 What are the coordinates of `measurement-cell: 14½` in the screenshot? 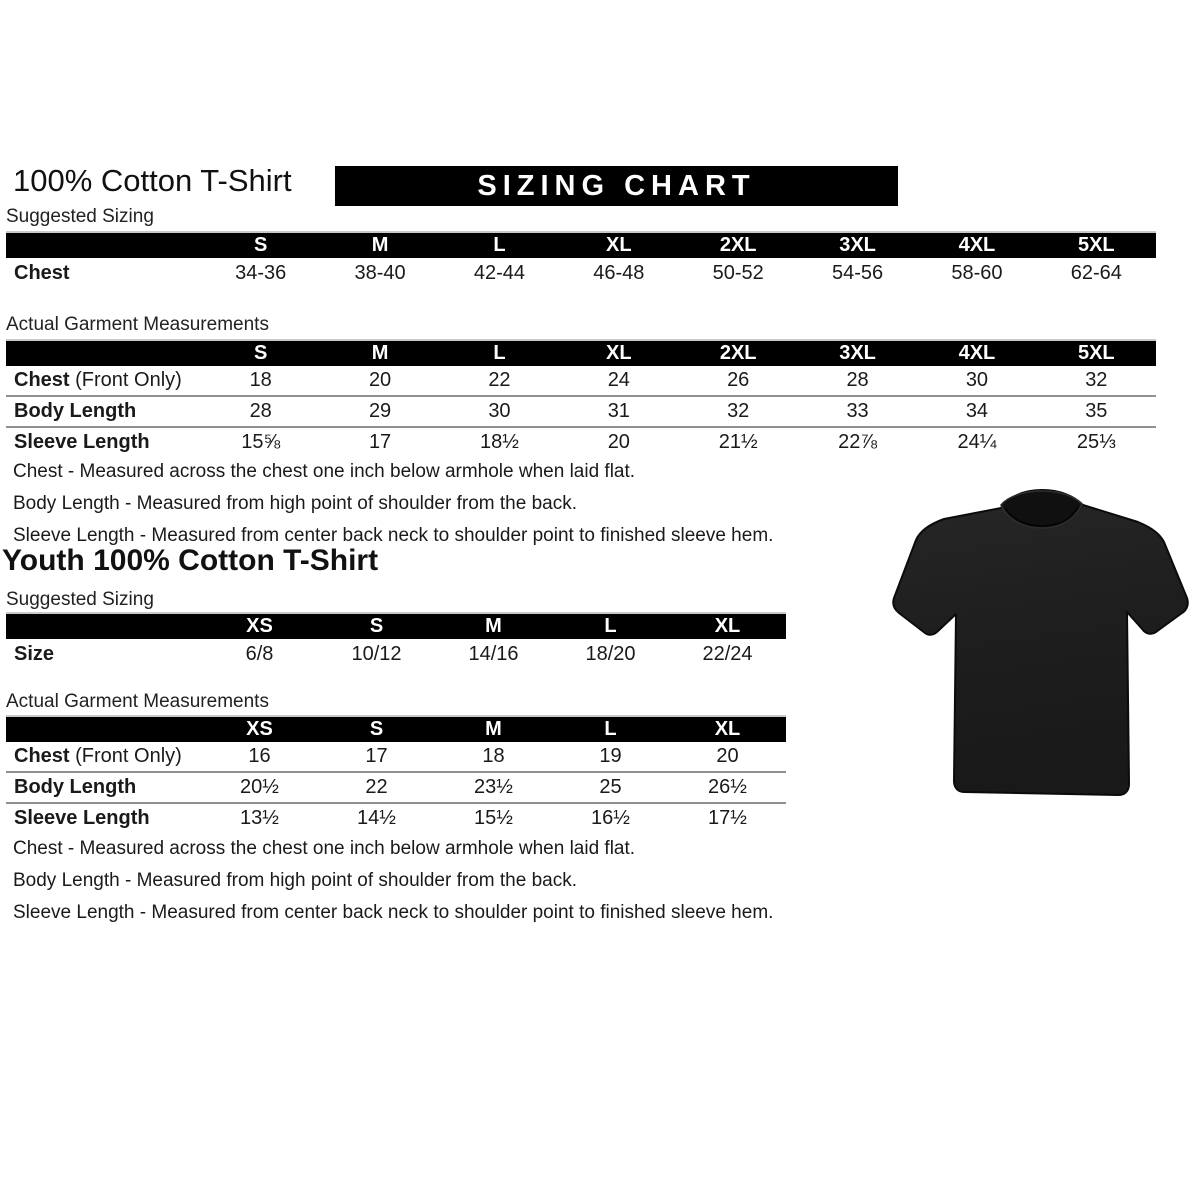 It's located at (376, 817).